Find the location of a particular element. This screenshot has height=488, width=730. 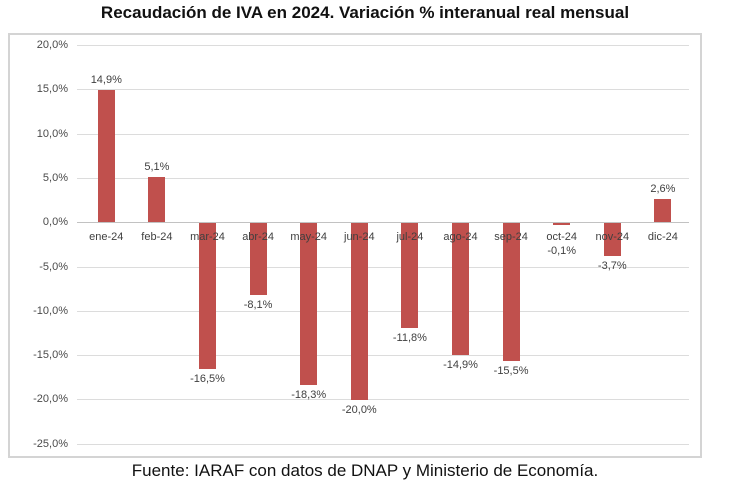

category-label: sep-24 is located at coordinates (511, 237).